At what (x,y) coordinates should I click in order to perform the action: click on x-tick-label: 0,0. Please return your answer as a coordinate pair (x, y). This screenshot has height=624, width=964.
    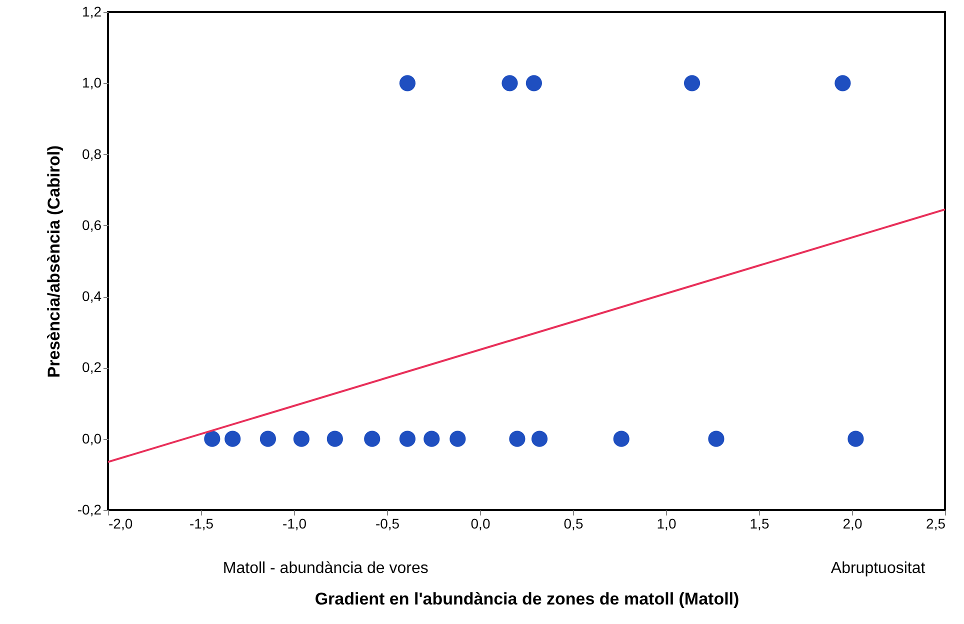
    Looking at the image, I should click on (480, 524).